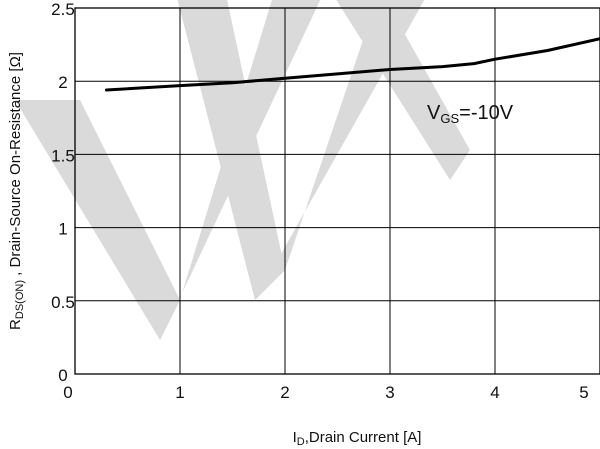  I want to click on x-tick-label: 2, so click(284, 392).